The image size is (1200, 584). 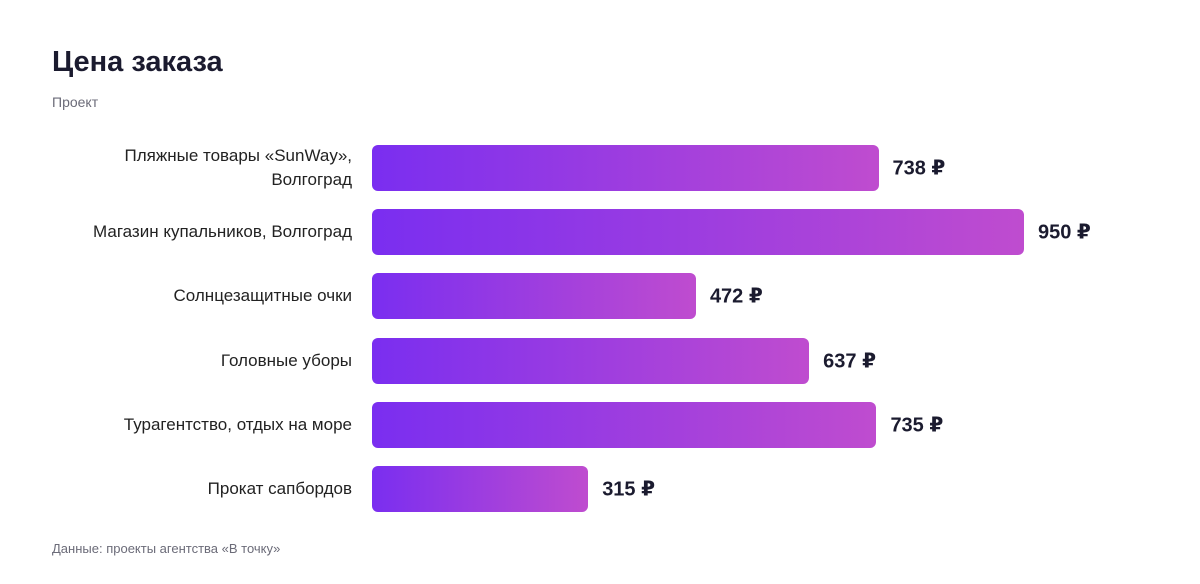 What do you see at coordinates (75, 102) in the screenshot?
I see `chart-subtitle: Проект` at bounding box center [75, 102].